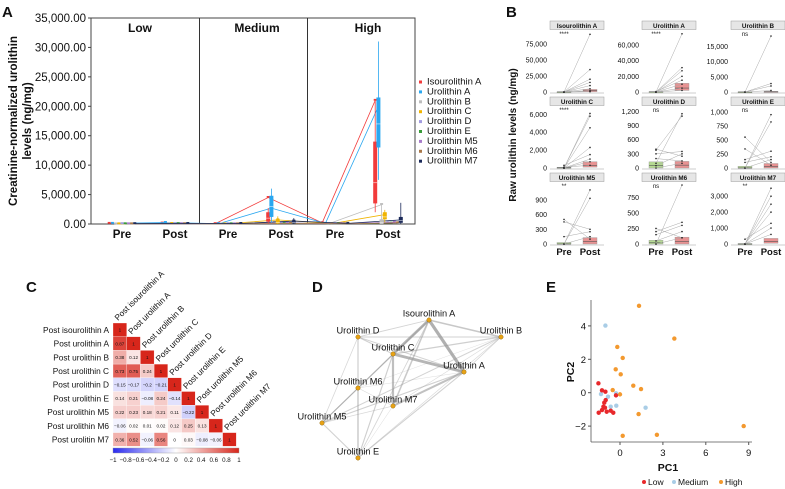 The image size is (785, 489). Describe the element at coordinates (28, 120) in the screenshot. I see `y-axis-title-line: levels (ng/mg)` at that location.